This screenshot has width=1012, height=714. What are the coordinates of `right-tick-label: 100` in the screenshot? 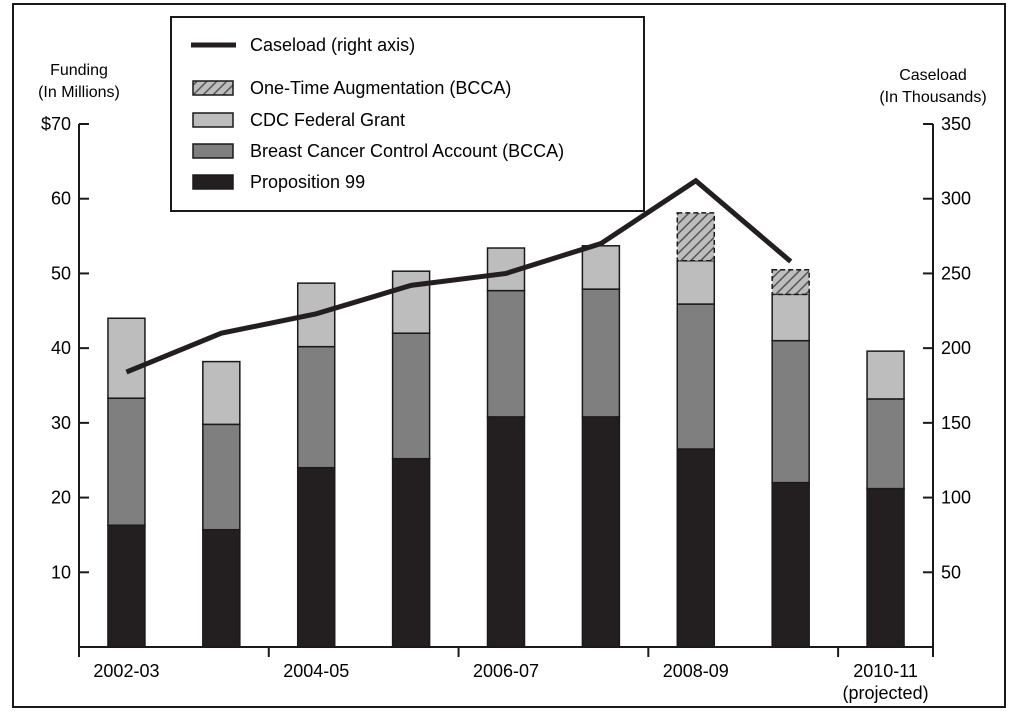 It's located at (956, 498).